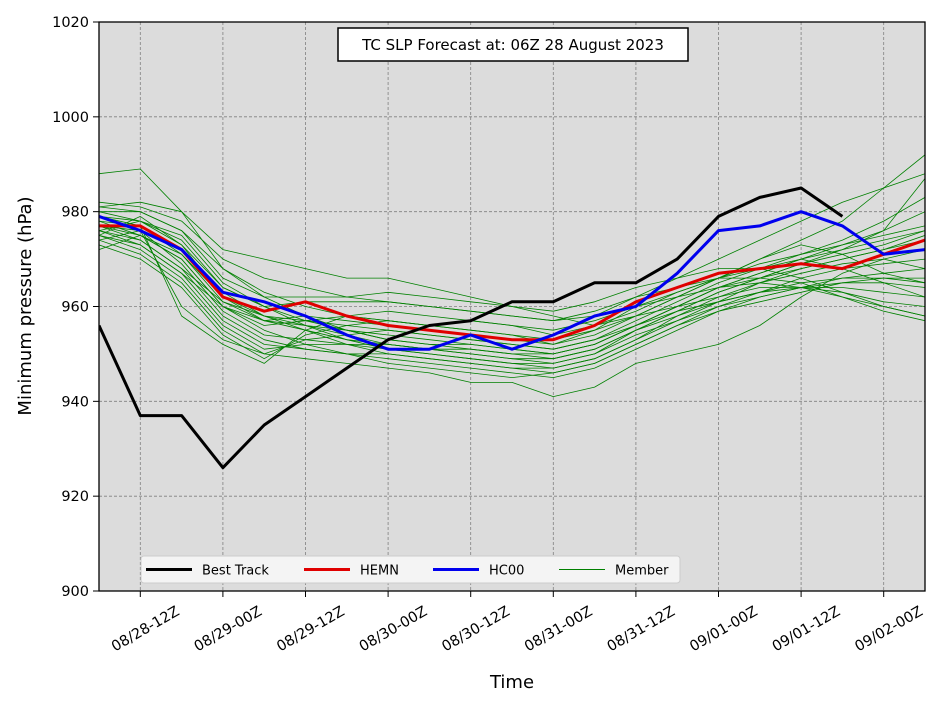 This screenshot has height=707, width=940. I want to click on x-axis-title: Time, so click(511, 682).